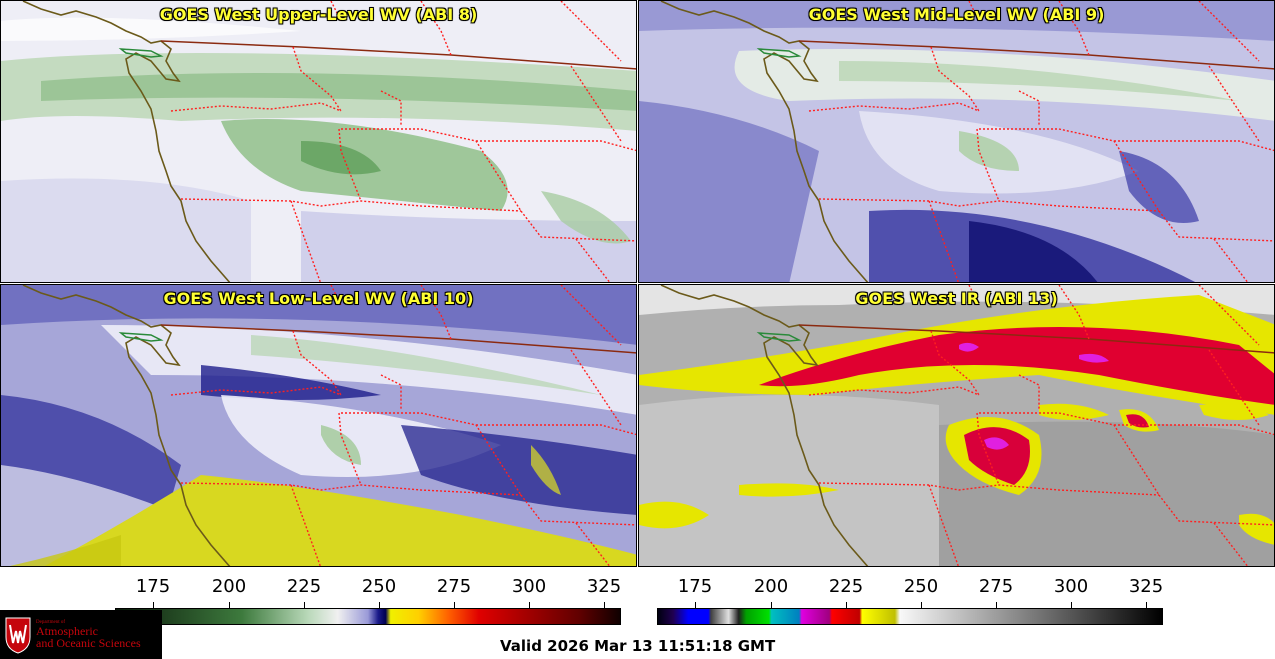  I want to click on ir-colorbar: 175 200 225 250 275 300 325, so click(910, 600).